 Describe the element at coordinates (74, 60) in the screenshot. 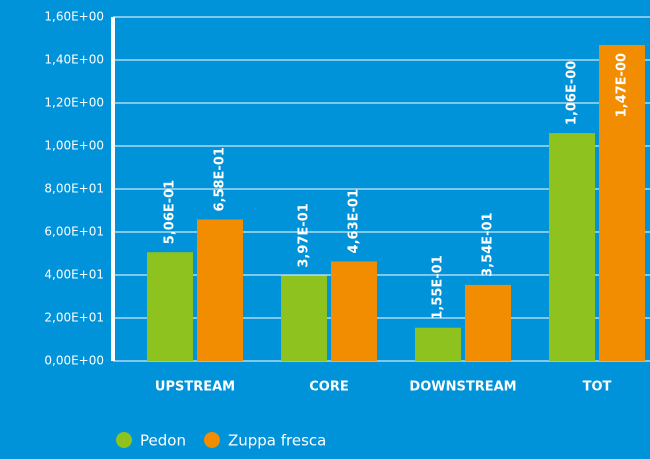

I see `y-tick-label: 1,40E+00` at that location.